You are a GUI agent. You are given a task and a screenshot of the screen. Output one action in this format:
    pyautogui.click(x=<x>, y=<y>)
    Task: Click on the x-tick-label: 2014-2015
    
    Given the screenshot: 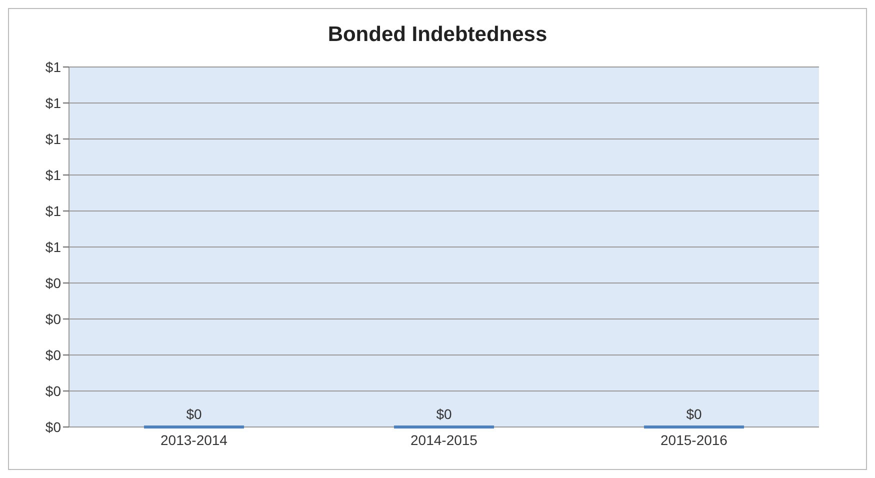 What is the action you would take?
    pyautogui.click(x=444, y=440)
    